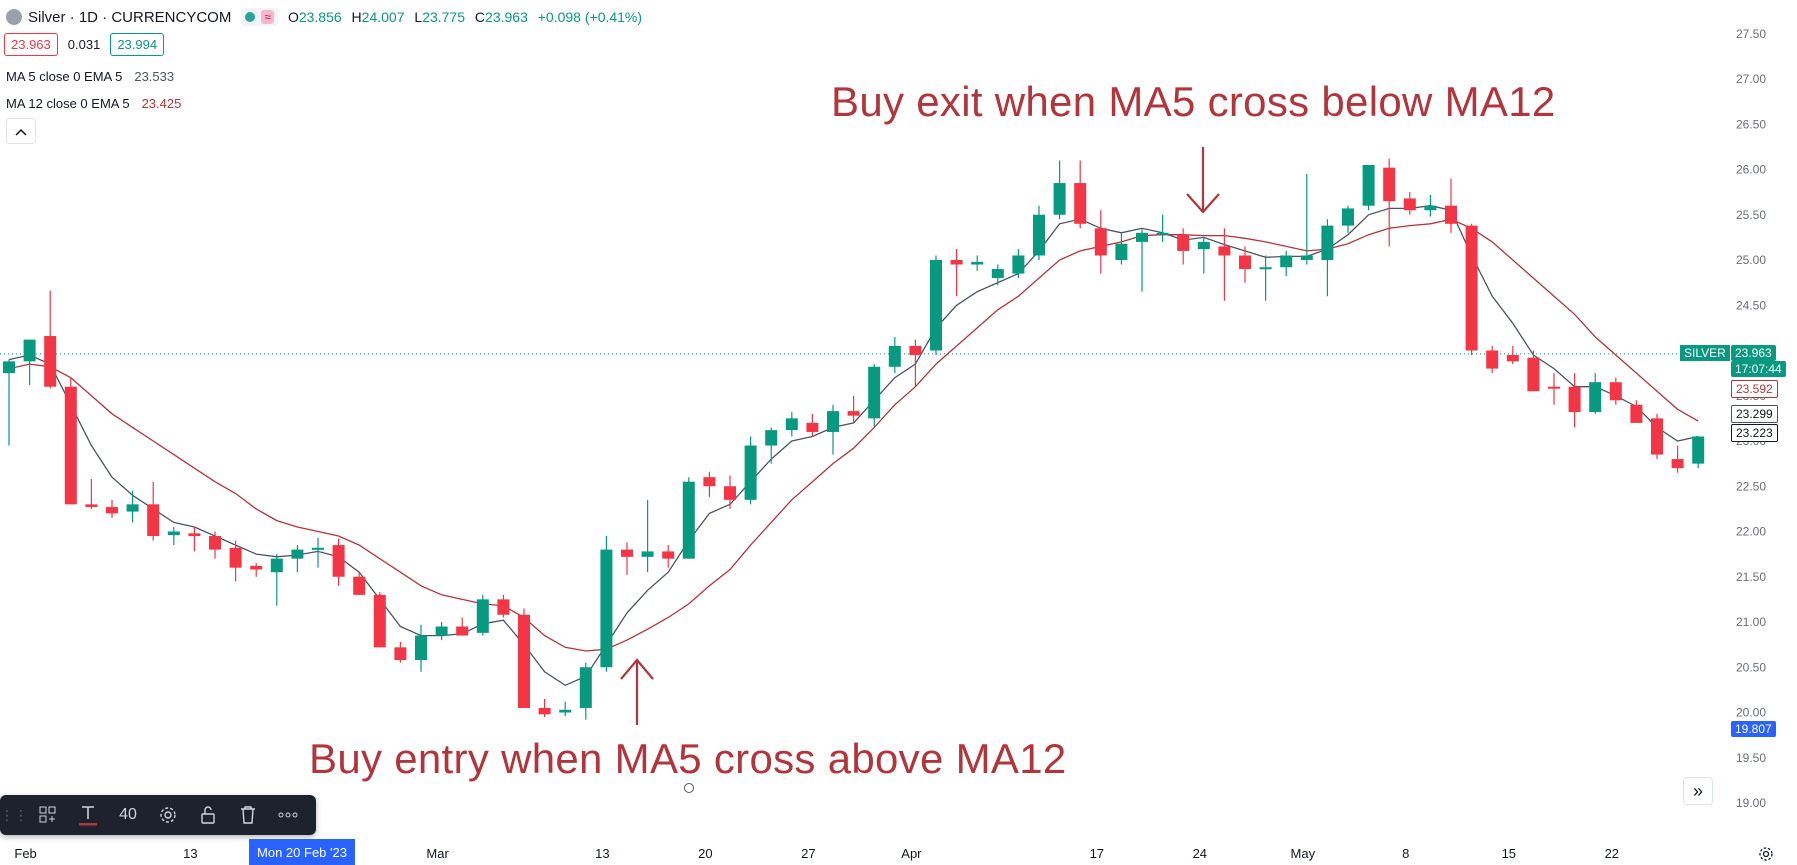 The height and width of the screenshot is (865, 1797). What do you see at coordinates (14, 17) in the screenshot?
I see `symbol-logo-icon` at bounding box center [14, 17].